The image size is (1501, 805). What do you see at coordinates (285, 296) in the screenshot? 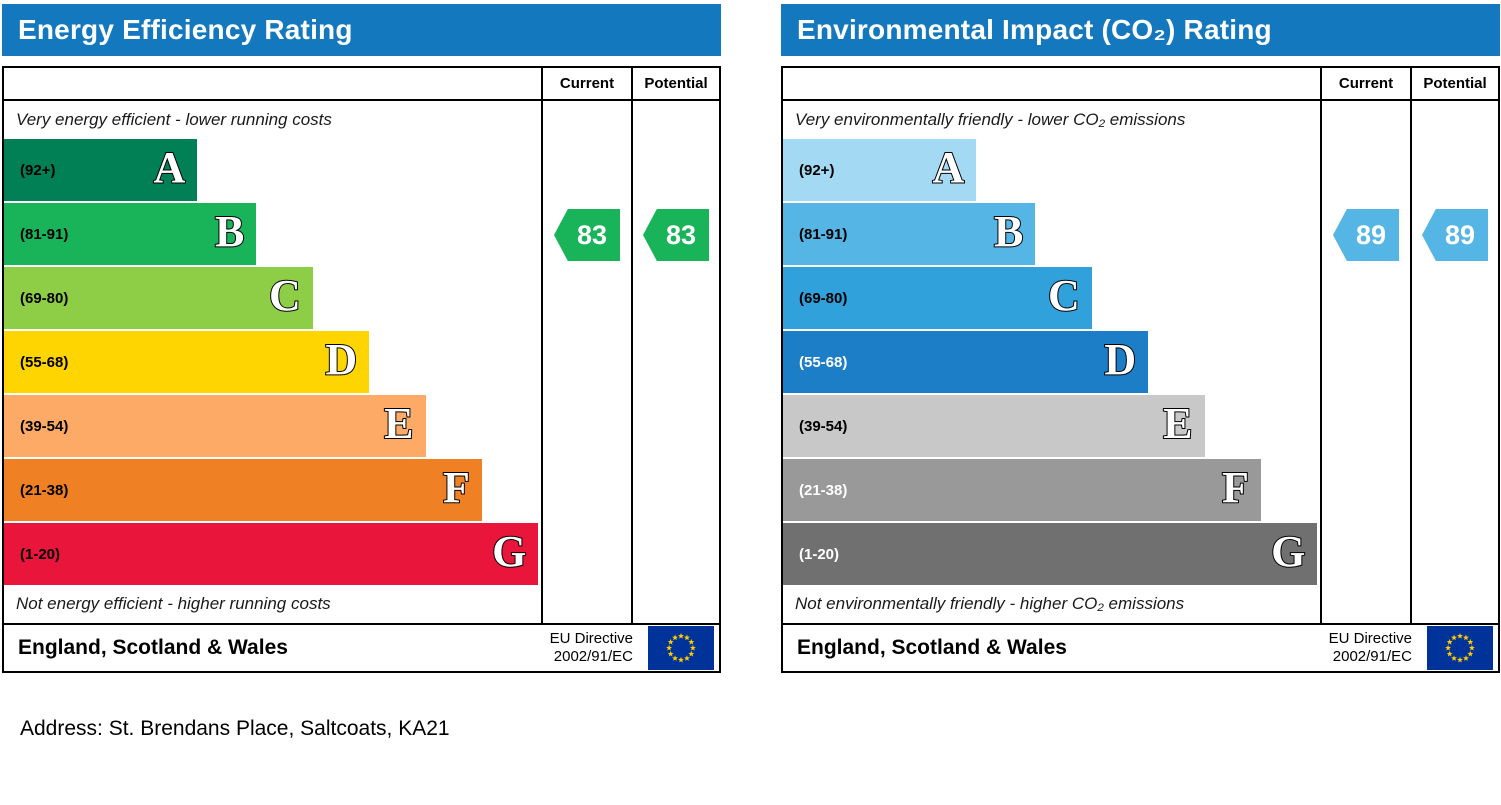
I see `band-letter: C` at bounding box center [285, 296].